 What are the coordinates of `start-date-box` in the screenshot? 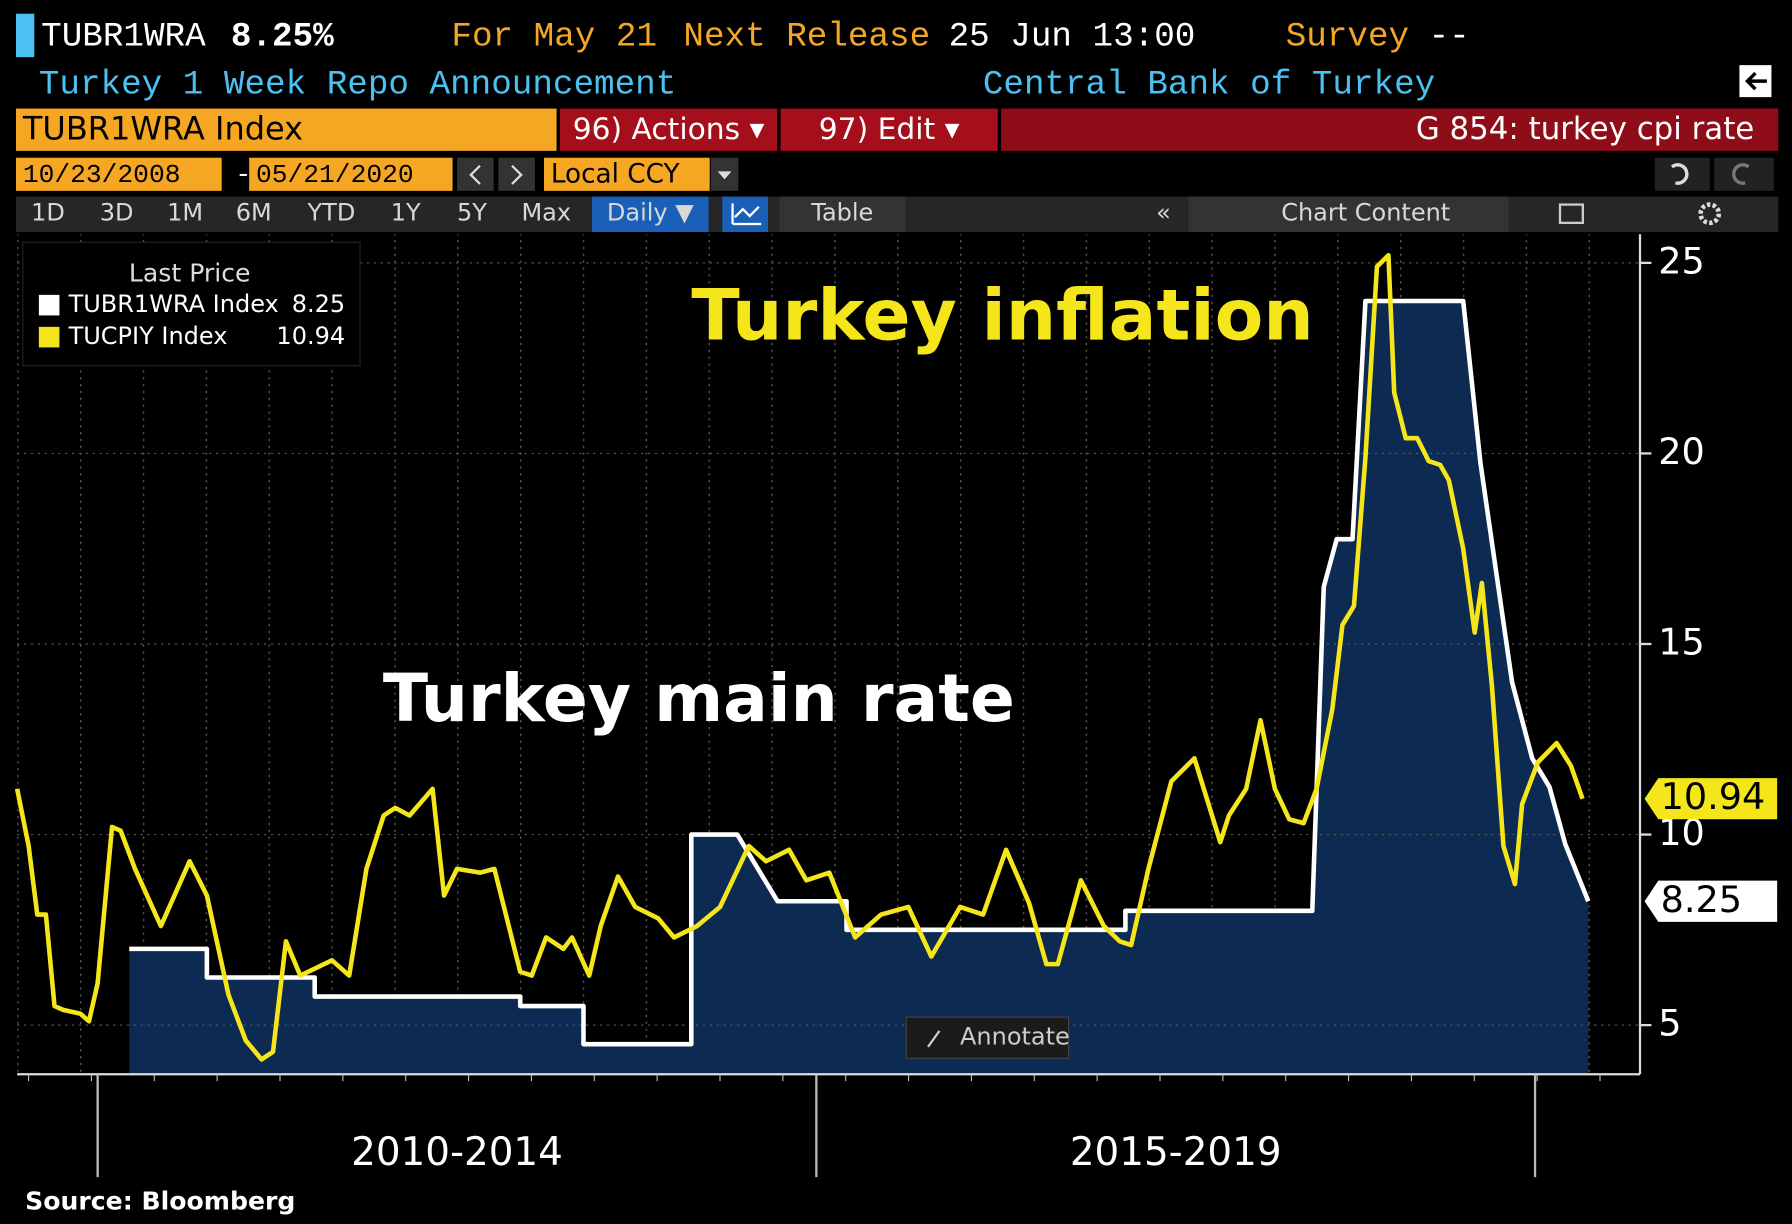 It's located at (119, 174).